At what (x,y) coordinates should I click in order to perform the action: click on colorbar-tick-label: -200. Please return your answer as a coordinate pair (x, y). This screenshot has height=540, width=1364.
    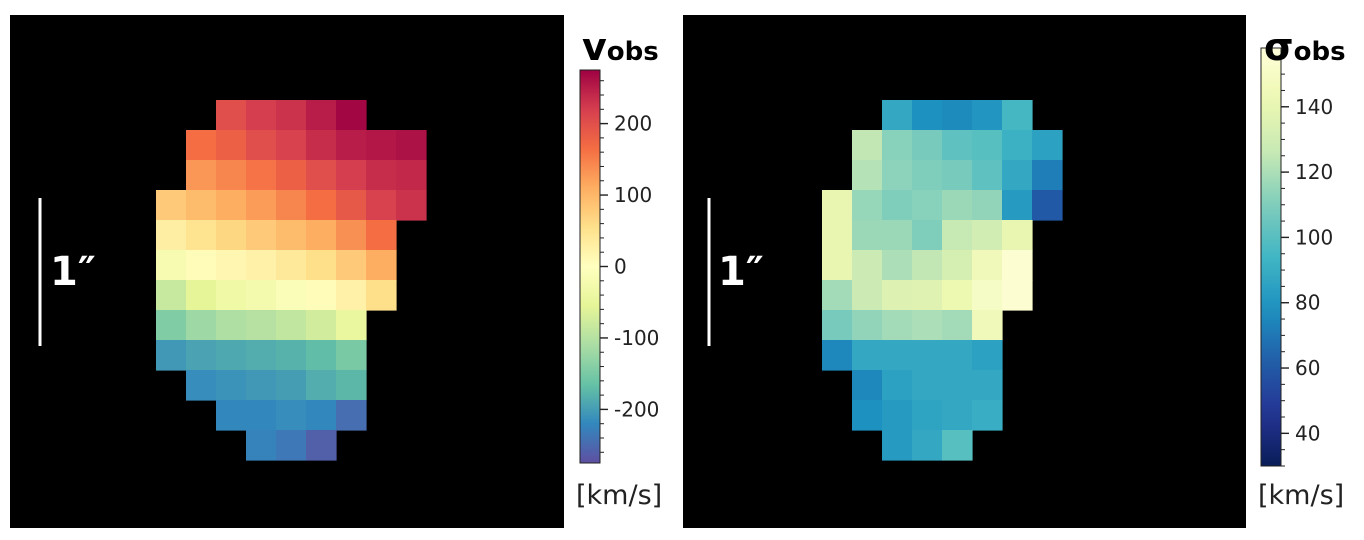
    Looking at the image, I should click on (636, 409).